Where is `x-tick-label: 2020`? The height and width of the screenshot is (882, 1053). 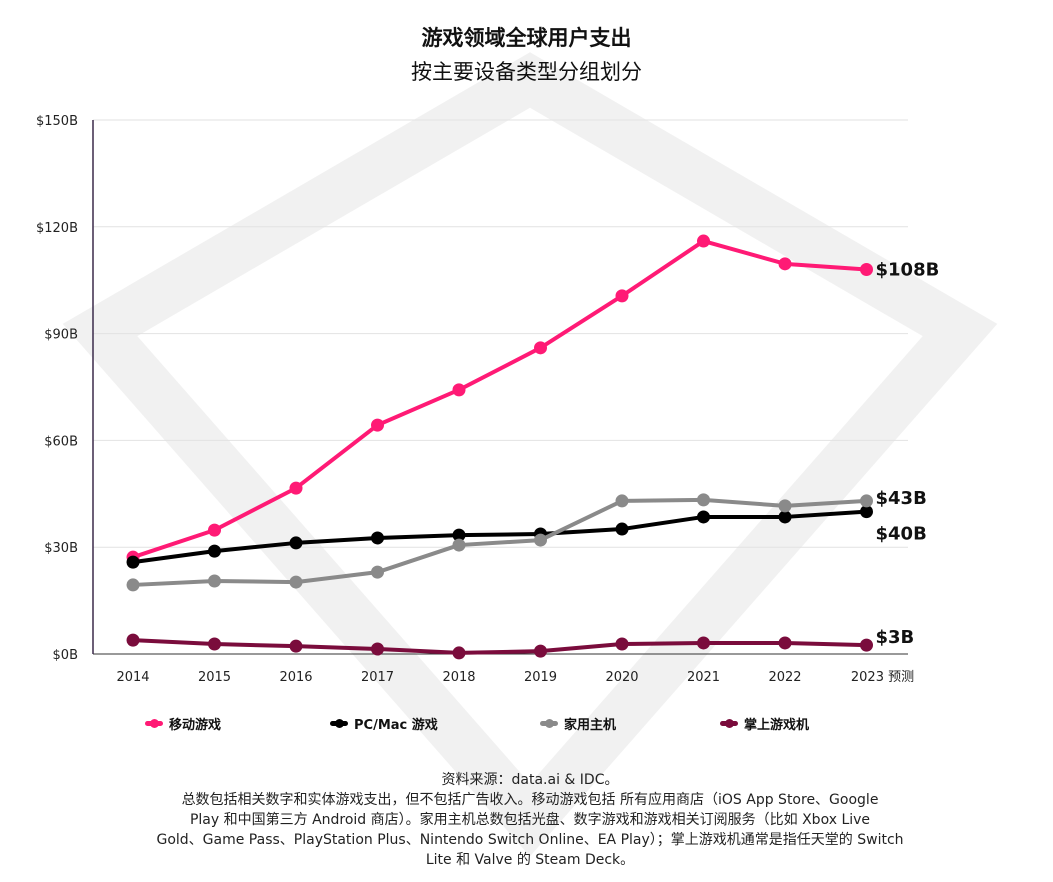 x-tick-label: 2020 is located at coordinates (621, 677).